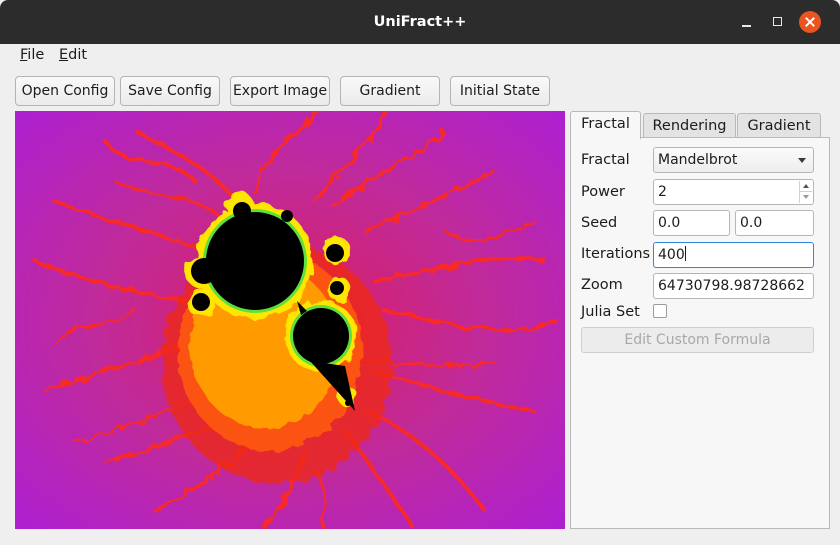 The image size is (840, 545). I want to click on menu-edit: Edit, so click(73, 55).